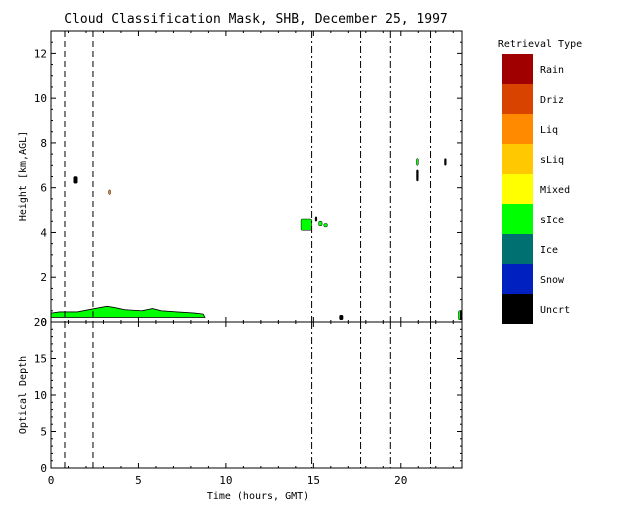 The width and height of the screenshot is (640, 512). Describe the element at coordinates (400, 480) in the screenshot. I see `time-tick-label-20: 20` at that location.